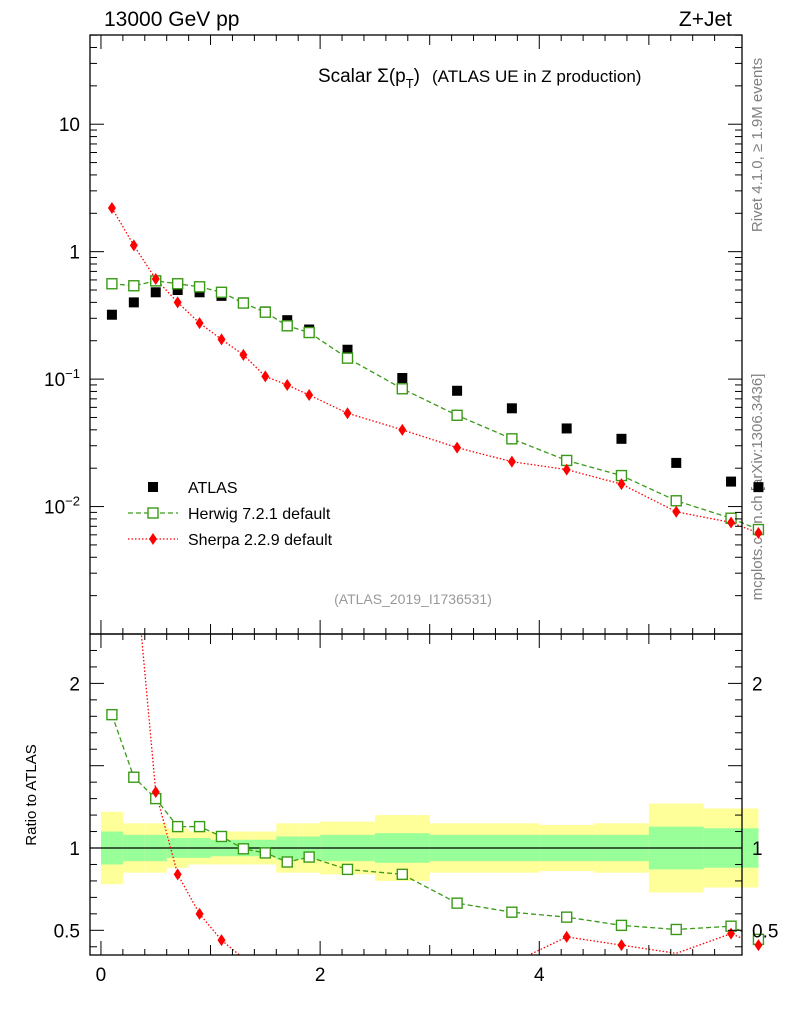 This screenshot has height=1024, width=786. I want to click on ratio-ytick-label-right-2: 2, so click(757, 684).